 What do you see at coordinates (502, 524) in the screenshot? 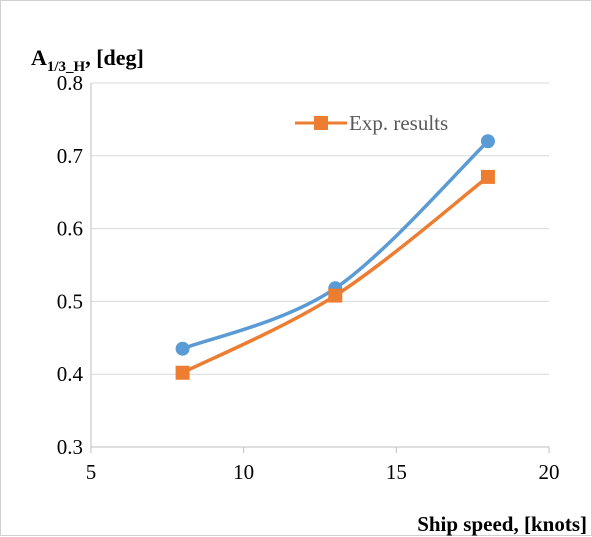
I see `x-axis-label: Ship speed, [knots]` at bounding box center [502, 524].